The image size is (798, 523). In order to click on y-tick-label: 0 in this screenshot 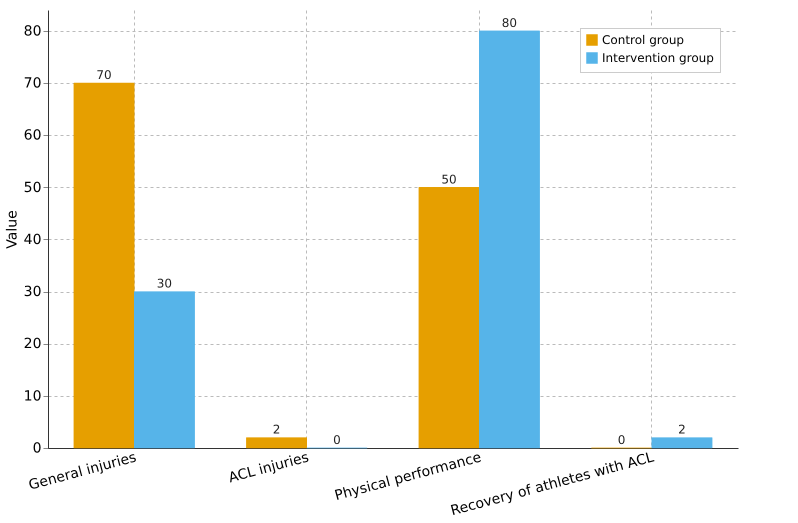, I will do `click(37, 448)`.